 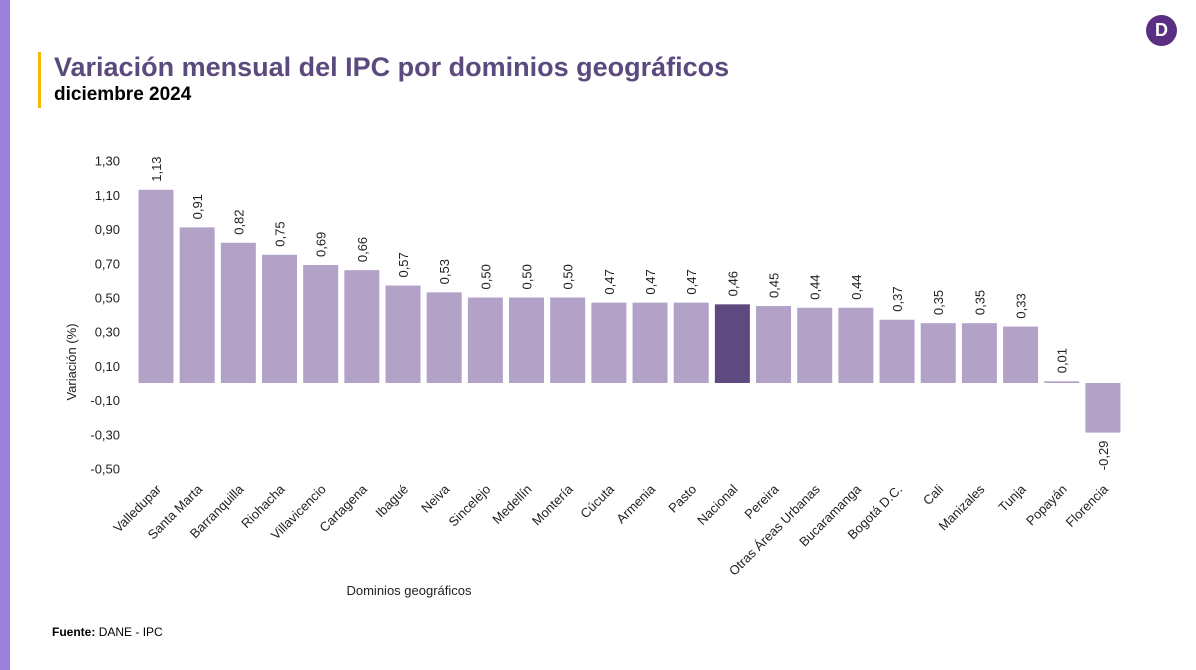 I want to click on x-tick-label: Tunja, so click(x=1012, y=498).